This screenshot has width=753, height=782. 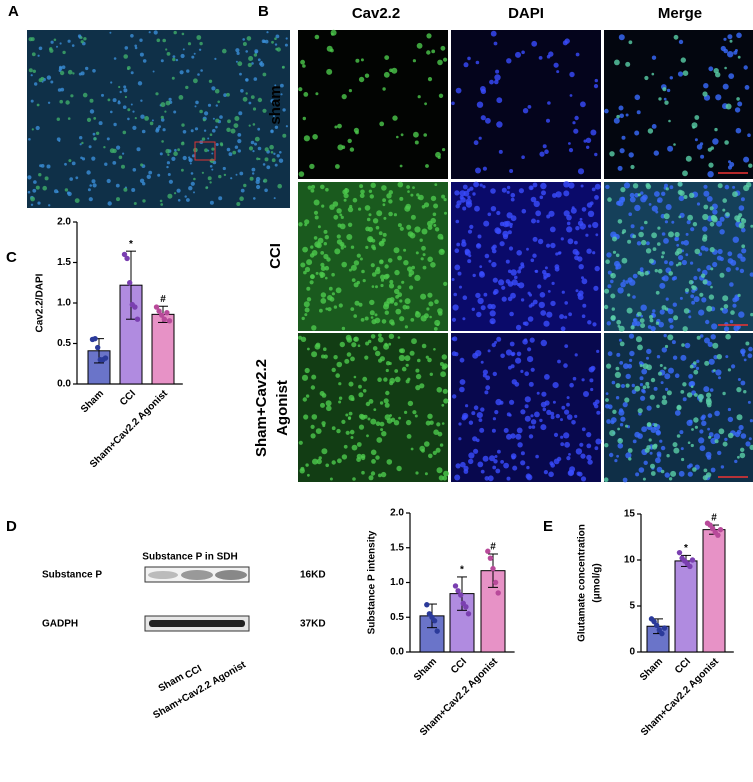 I want to click on bar, so click(x=686, y=606).